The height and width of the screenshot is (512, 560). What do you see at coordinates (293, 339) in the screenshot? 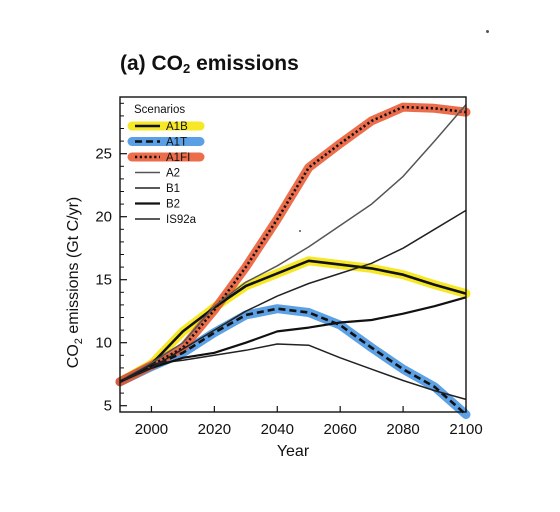
I see `series-b2-line` at bounding box center [293, 339].